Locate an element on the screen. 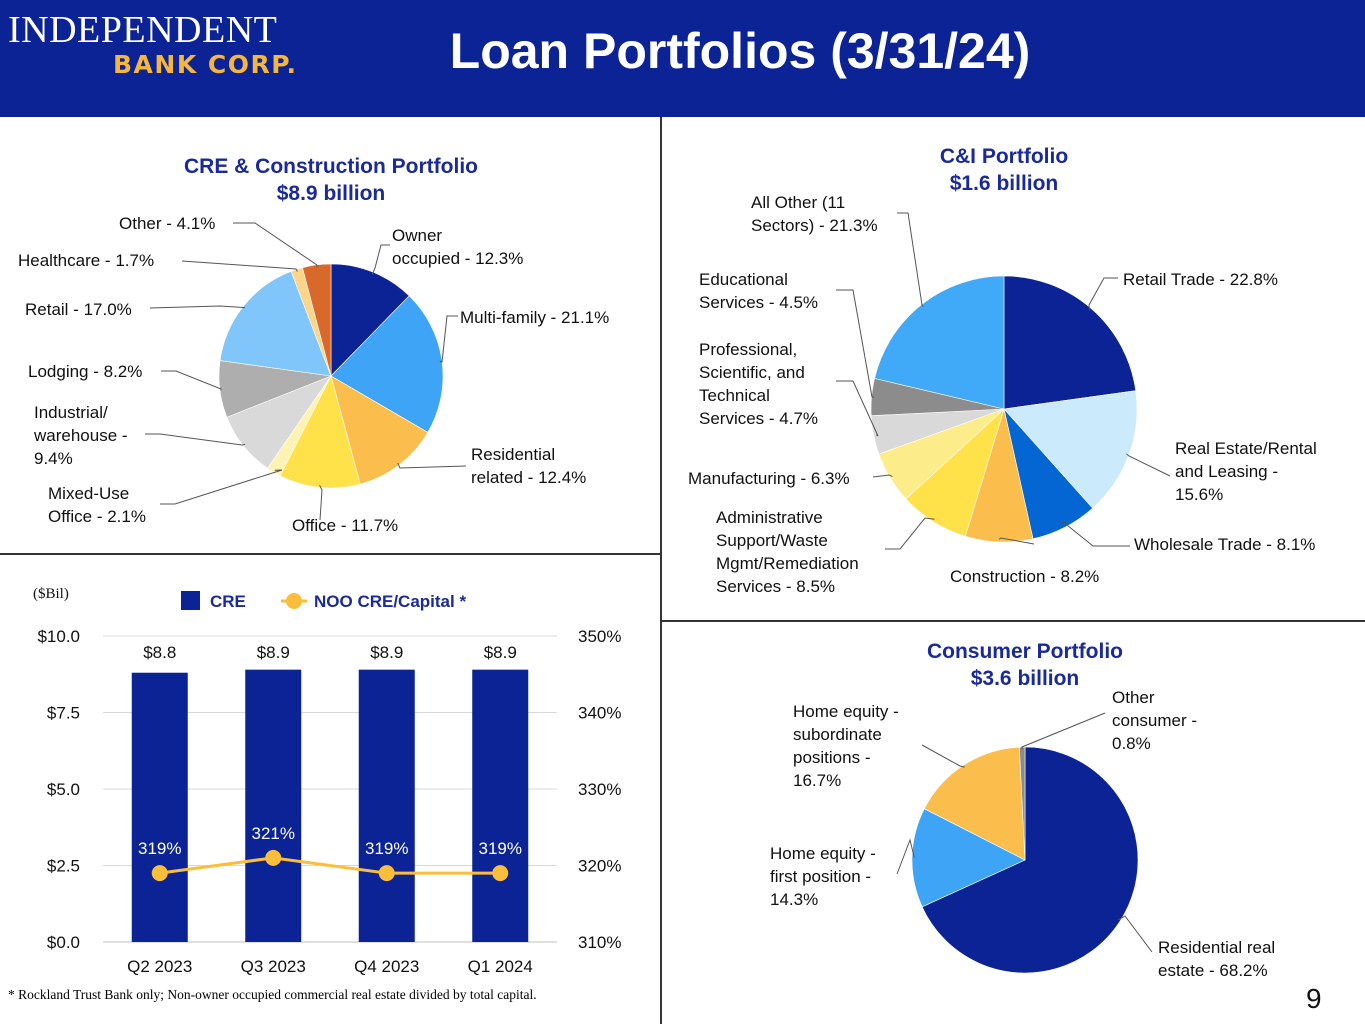  cre-pie-label-group: Lodging - 8.2% is located at coordinates (85, 371).